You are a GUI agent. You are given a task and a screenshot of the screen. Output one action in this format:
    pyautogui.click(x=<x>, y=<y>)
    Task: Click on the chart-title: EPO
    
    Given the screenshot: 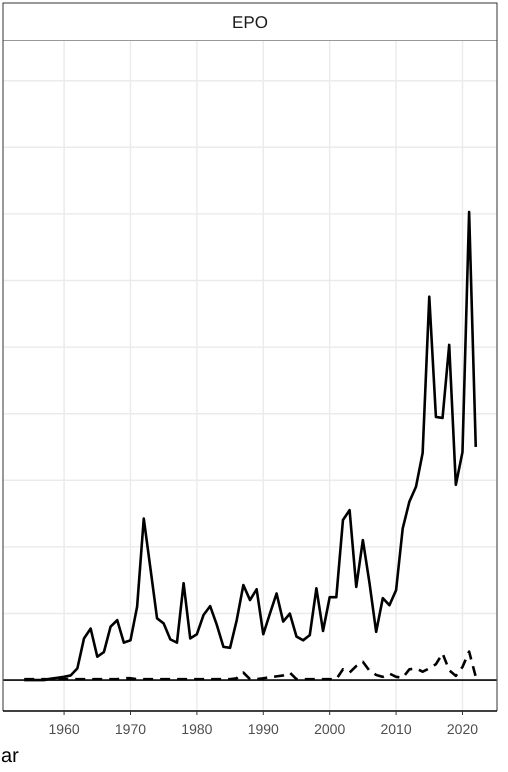 What is the action you would take?
    pyautogui.click(x=250, y=22)
    